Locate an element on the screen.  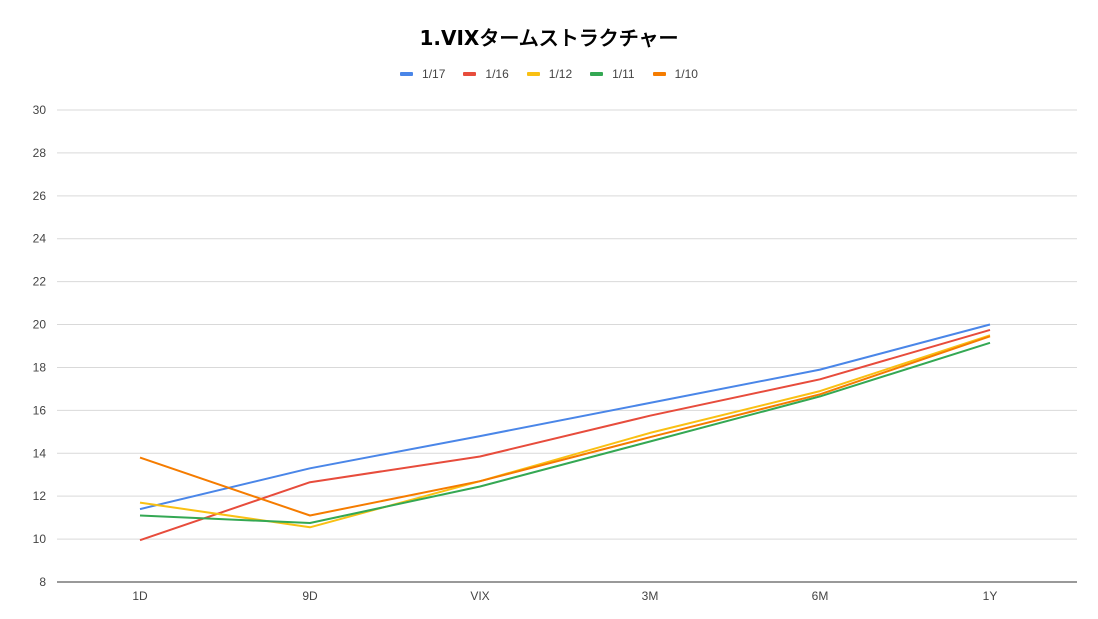
y-tick-label: 20 is located at coordinates (40, 325).